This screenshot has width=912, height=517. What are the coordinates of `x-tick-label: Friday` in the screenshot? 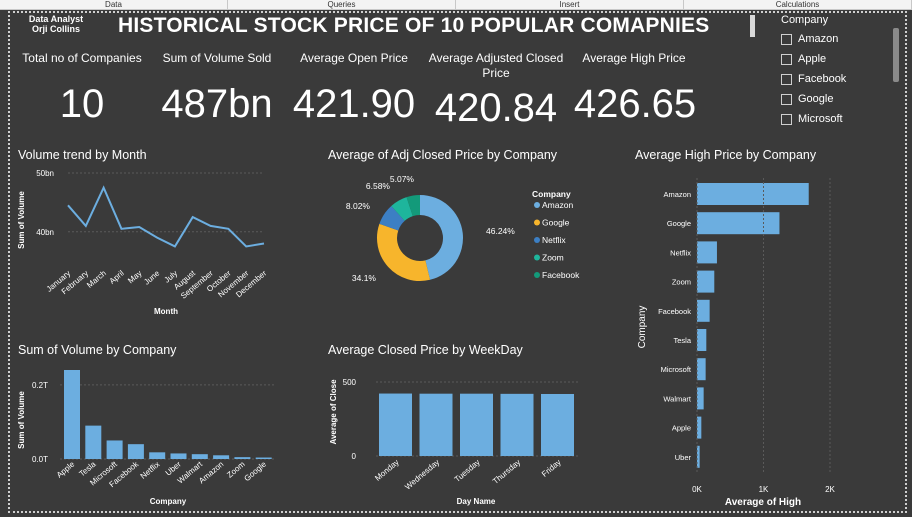 It's located at (551, 468).